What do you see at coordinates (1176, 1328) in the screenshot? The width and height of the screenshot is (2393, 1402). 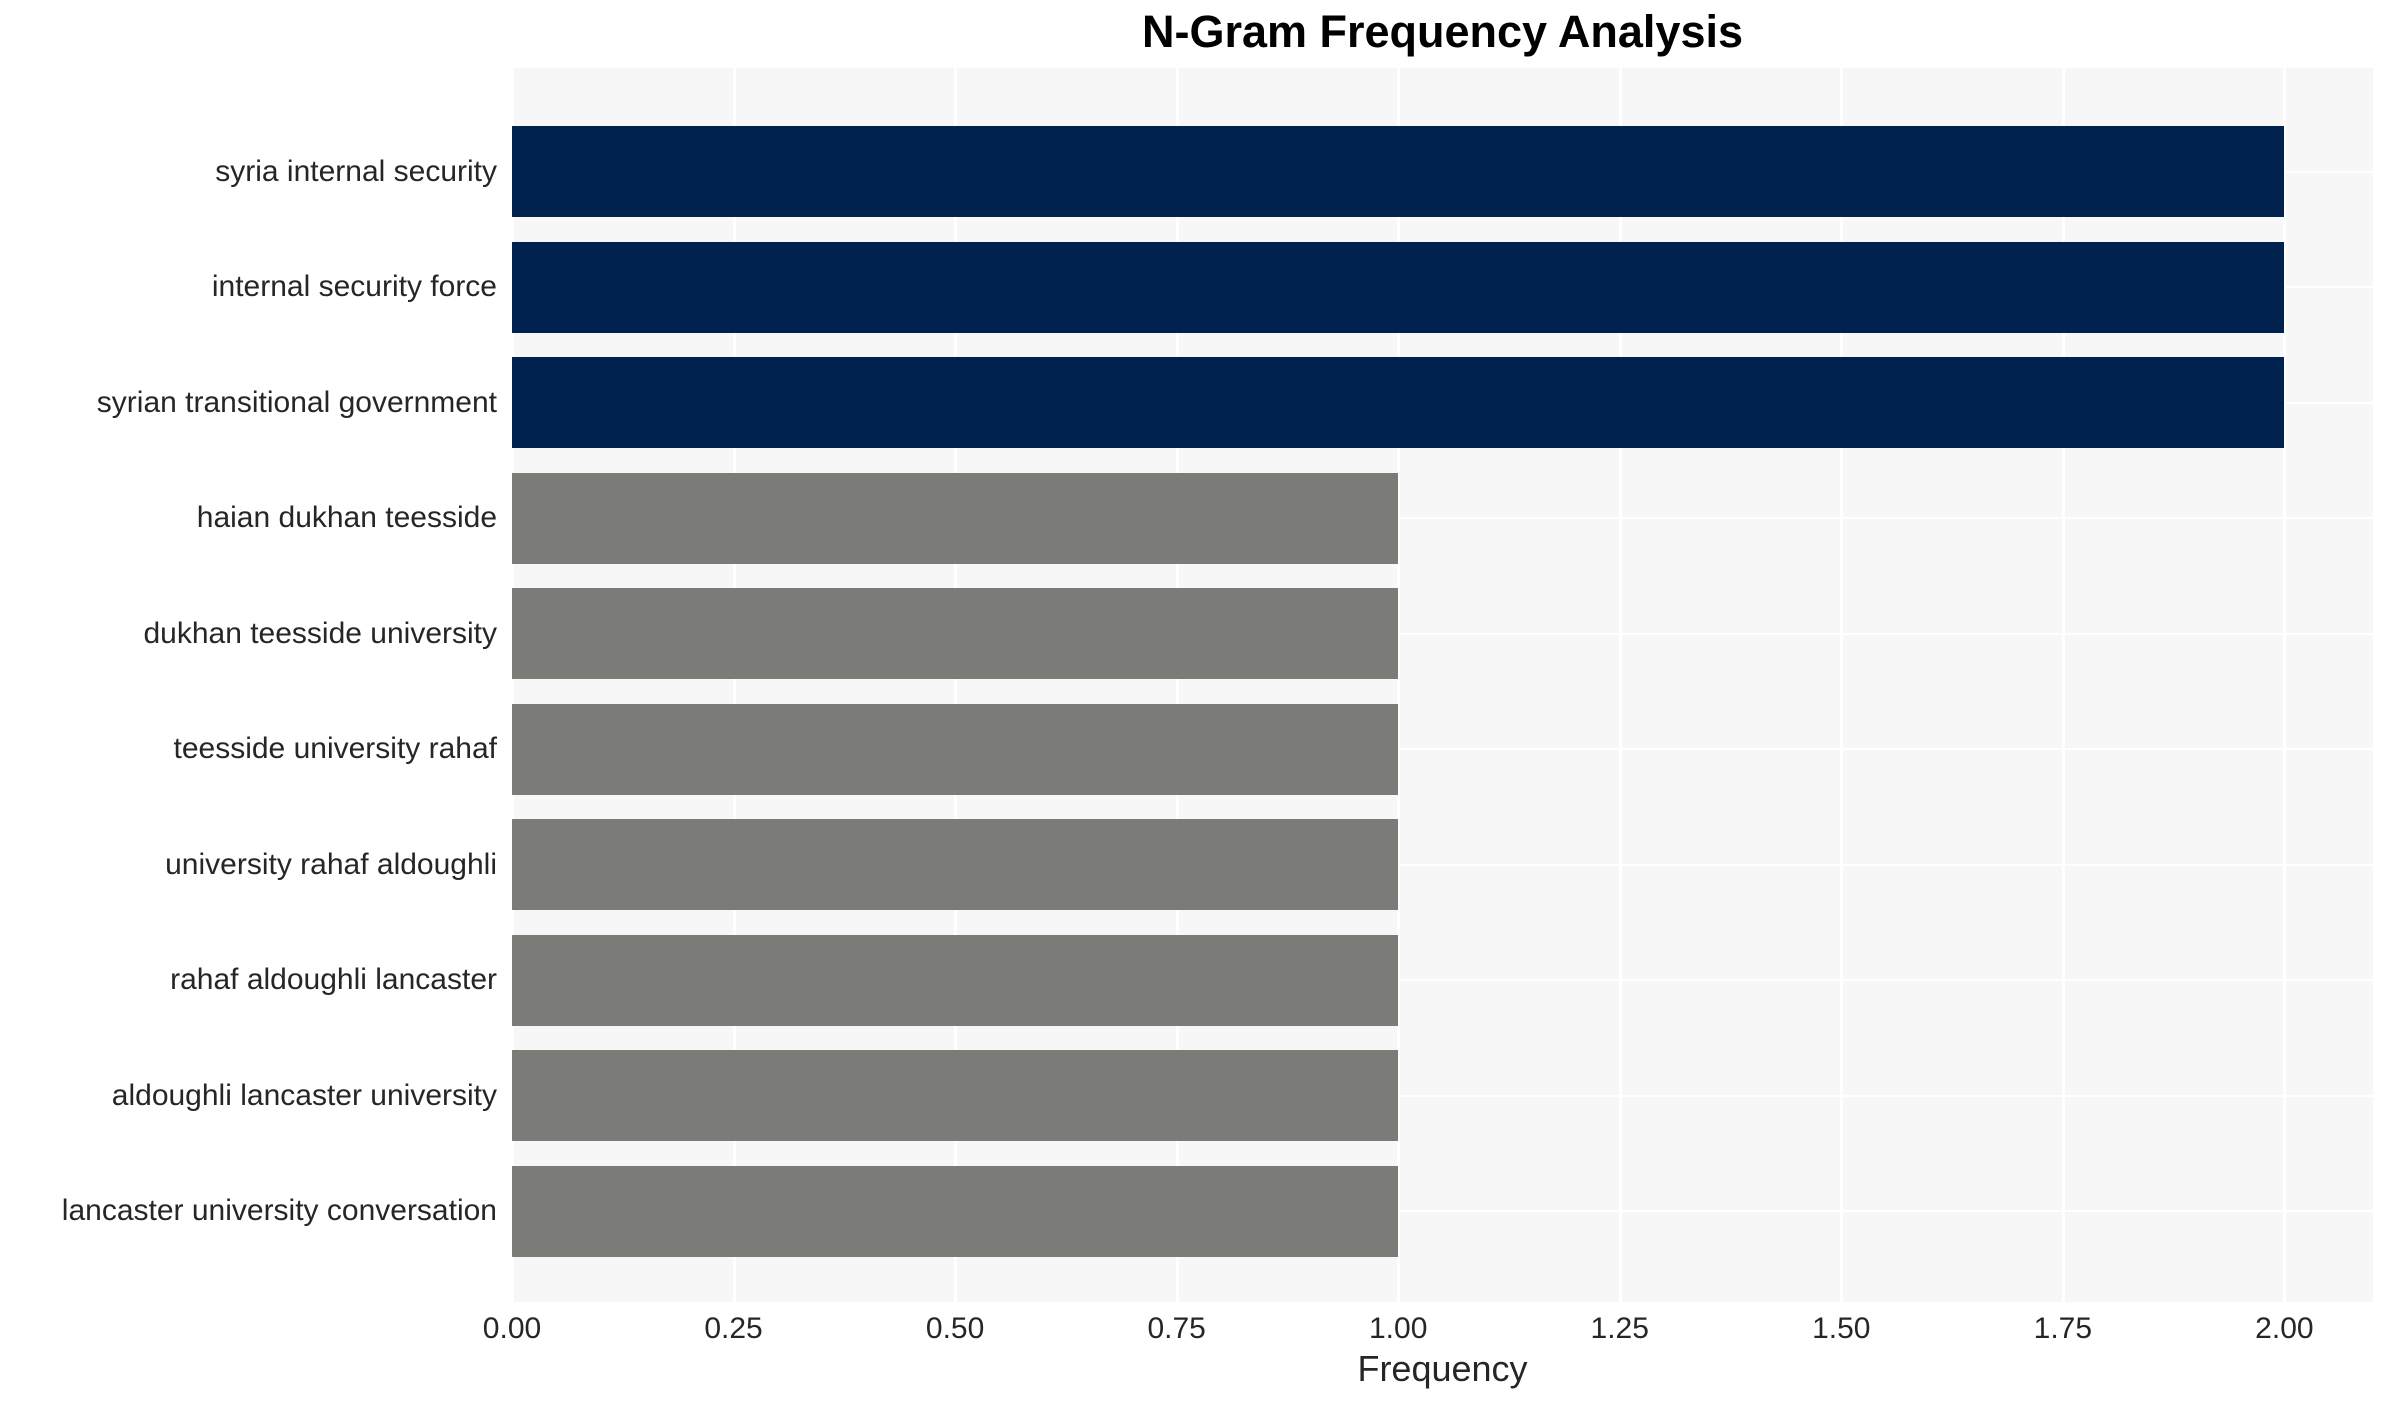 I see `x-tick-label: 0.75` at bounding box center [1176, 1328].